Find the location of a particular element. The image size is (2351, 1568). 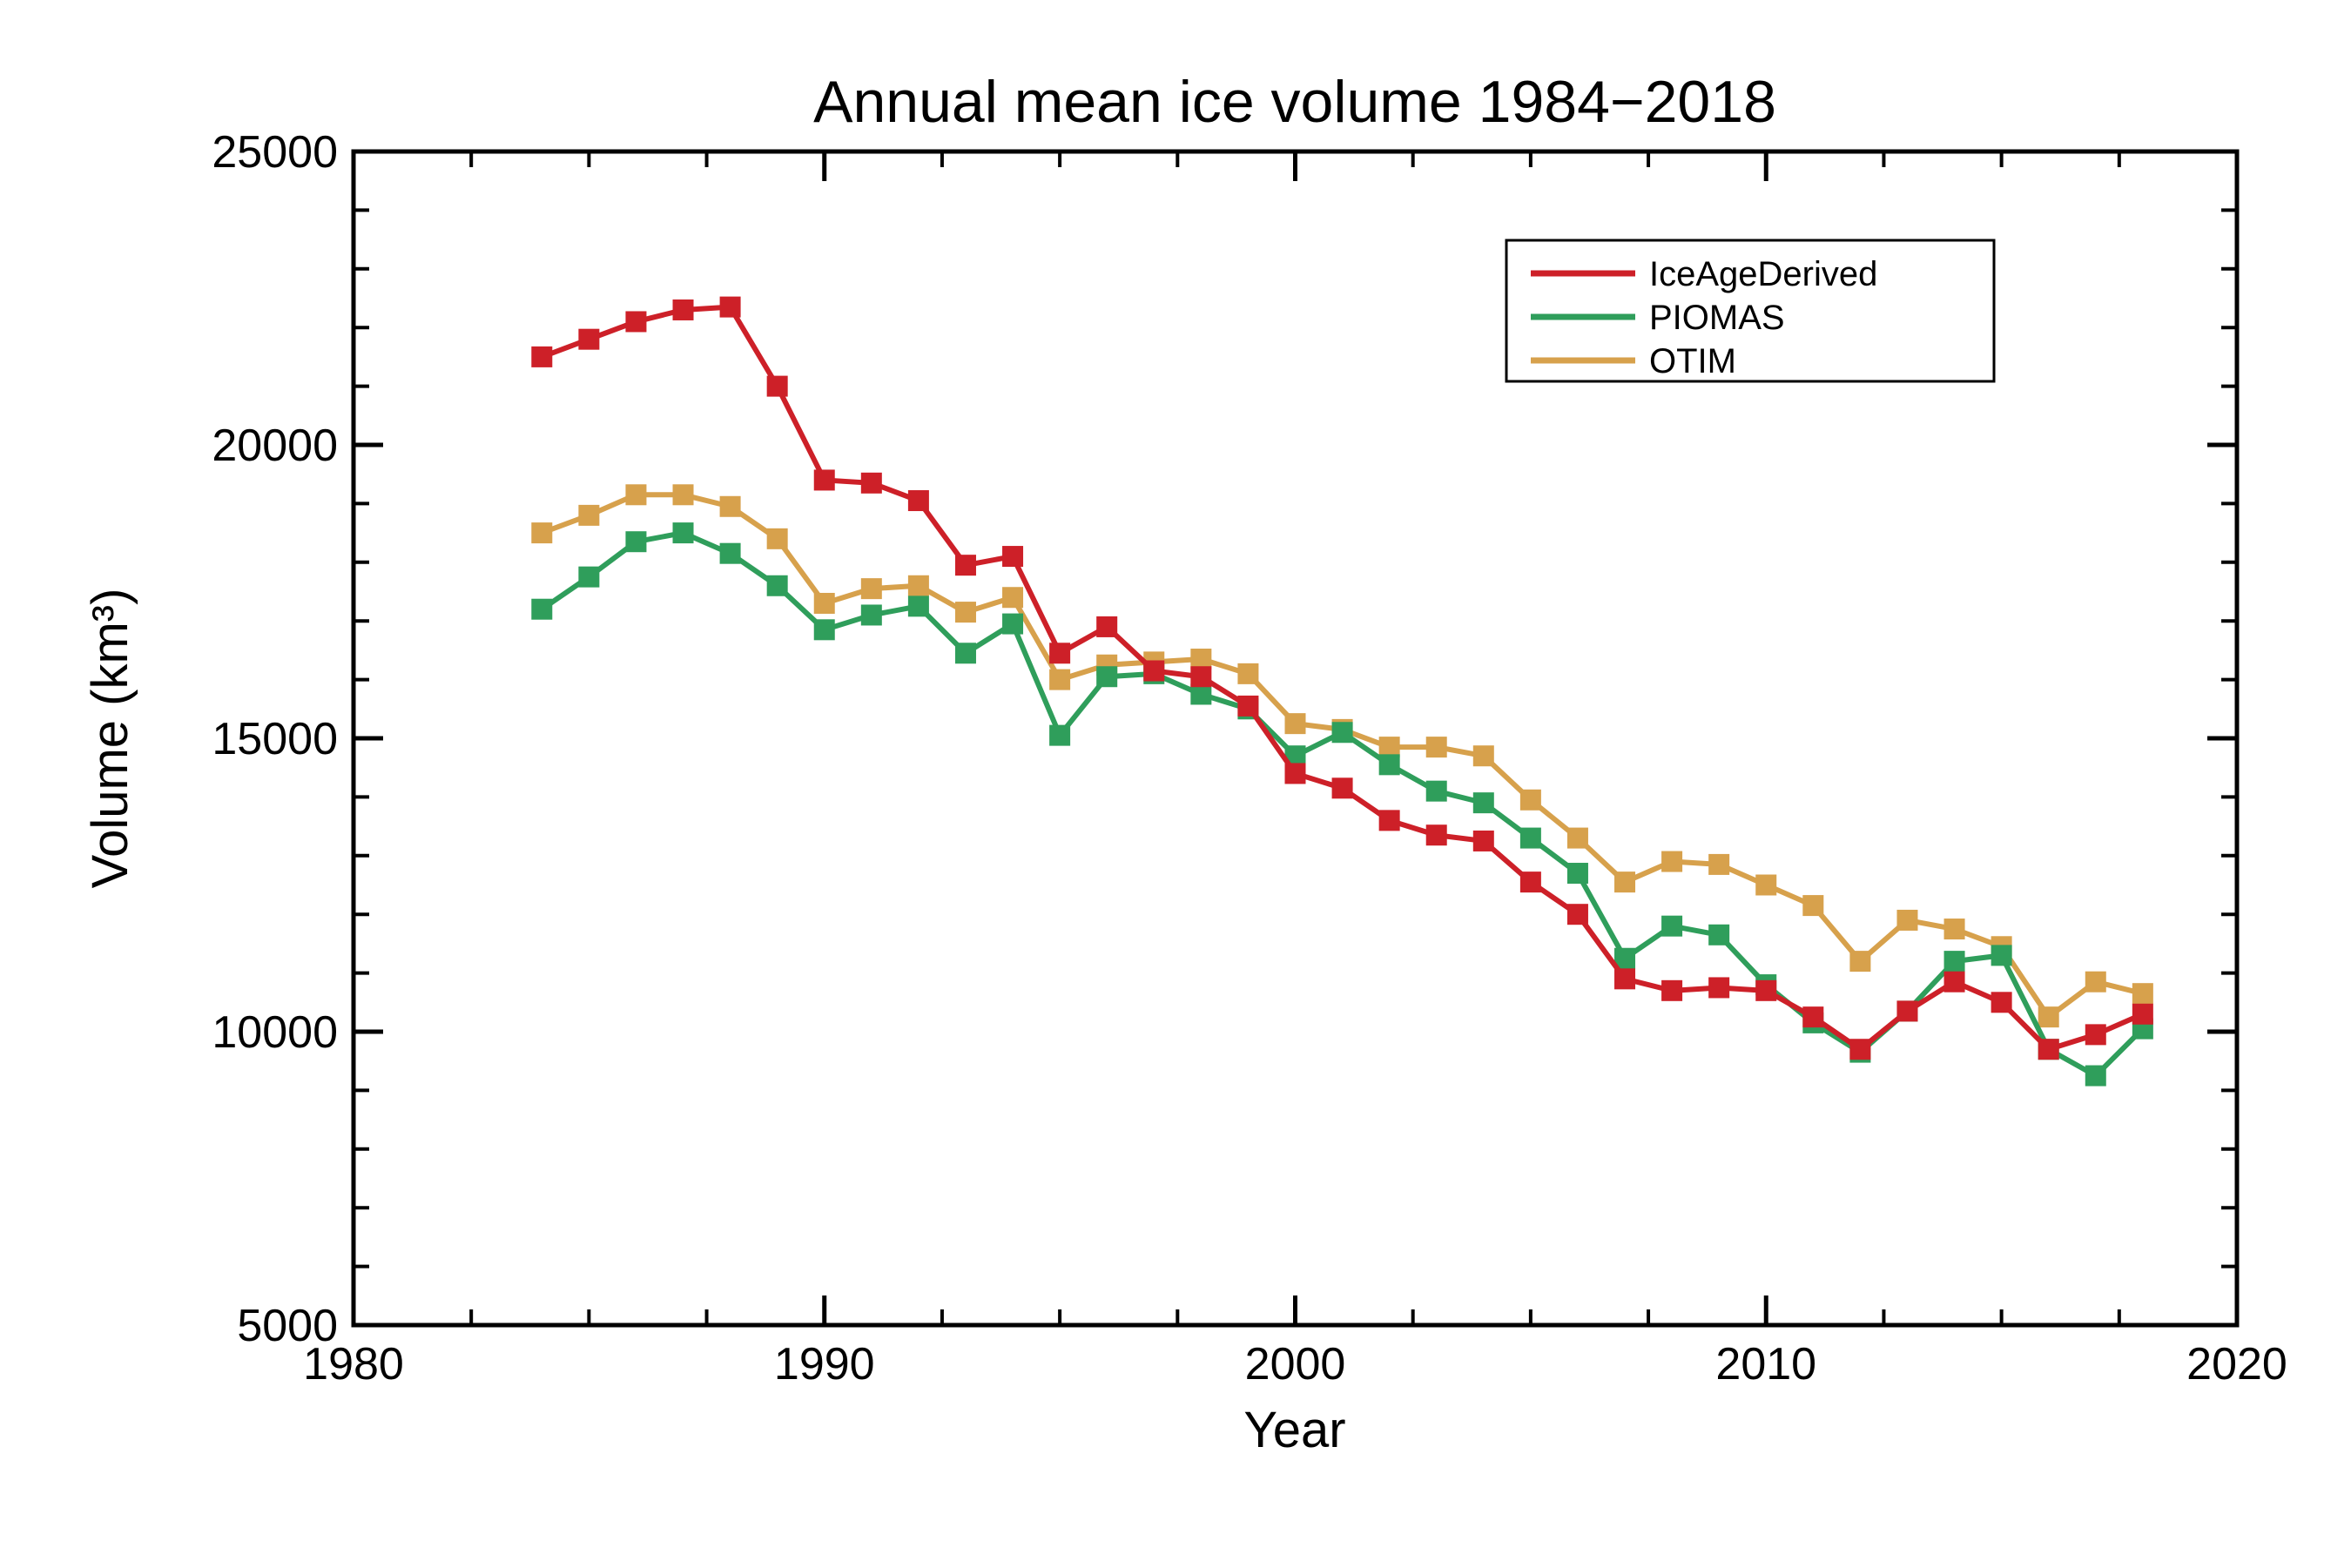

y-tick-label: 20000 is located at coordinates (275, 446).